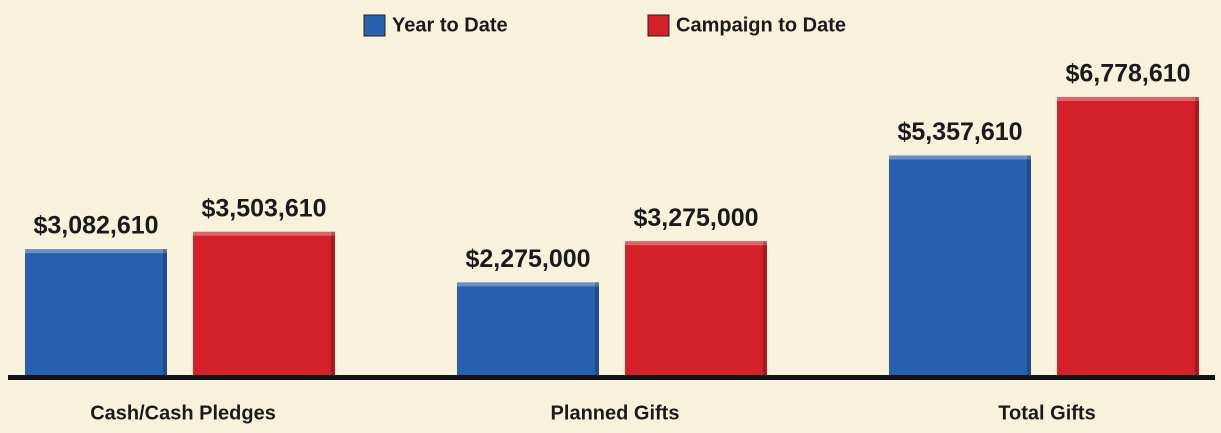 Image resolution: width=1221 pixels, height=433 pixels. What do you see at coordinates (95, 226) in the screenshot?
I see `value-label: $3,082,610` at bounding box center [95, 226].